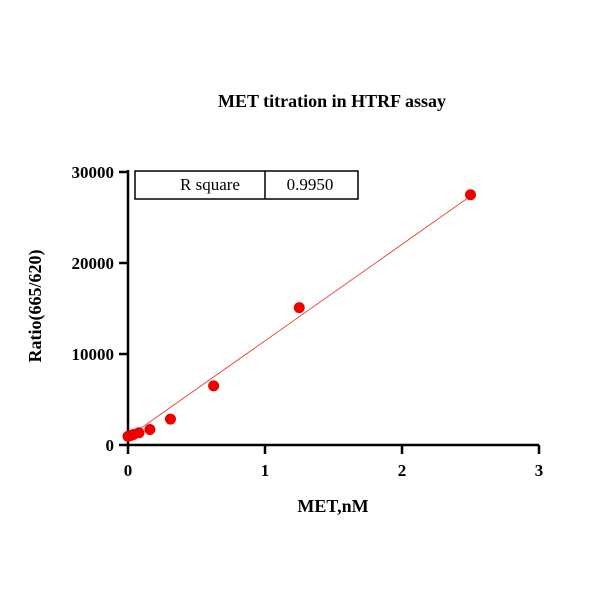 The image size is (609, 609). I want to click on x-tick-label: 2, so click(402, 470).